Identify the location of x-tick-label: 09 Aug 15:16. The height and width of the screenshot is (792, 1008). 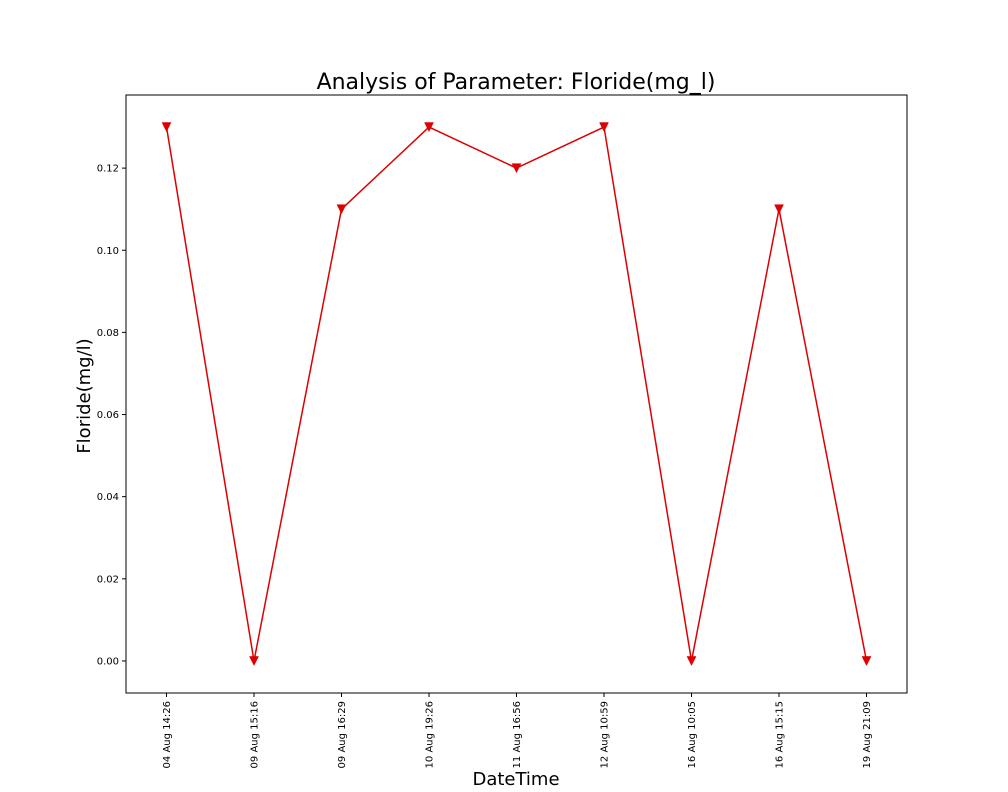
(255, 734).